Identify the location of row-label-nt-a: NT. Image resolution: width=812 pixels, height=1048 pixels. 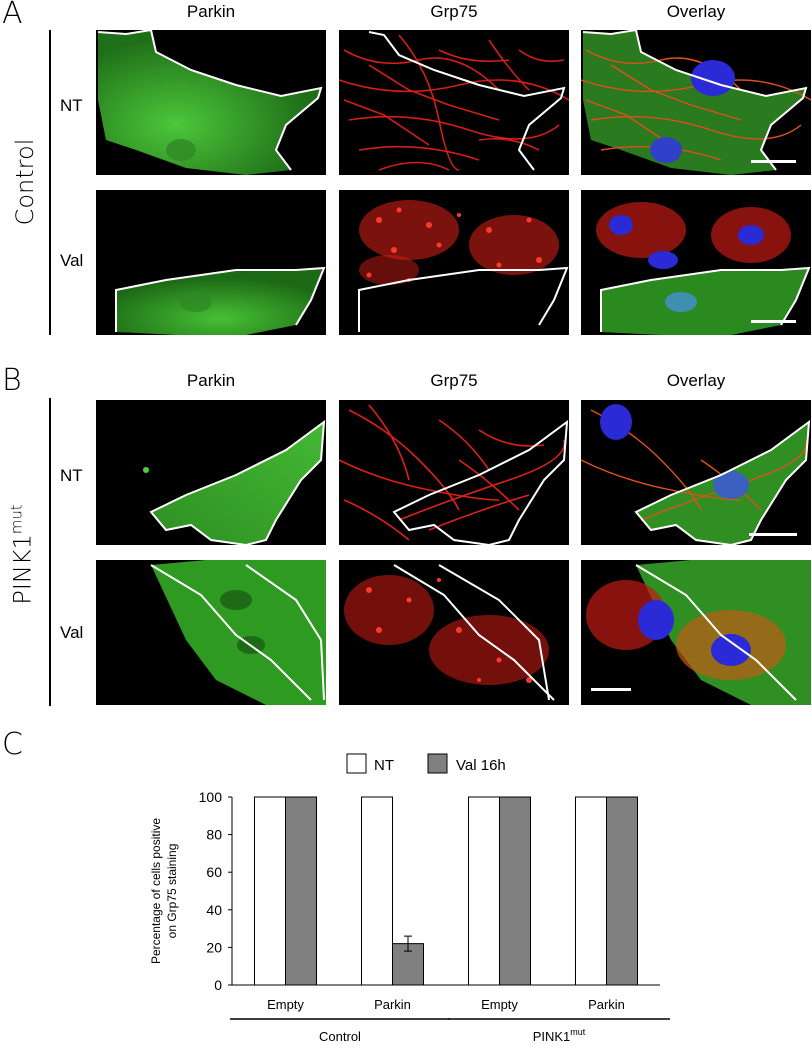
(71, 105).